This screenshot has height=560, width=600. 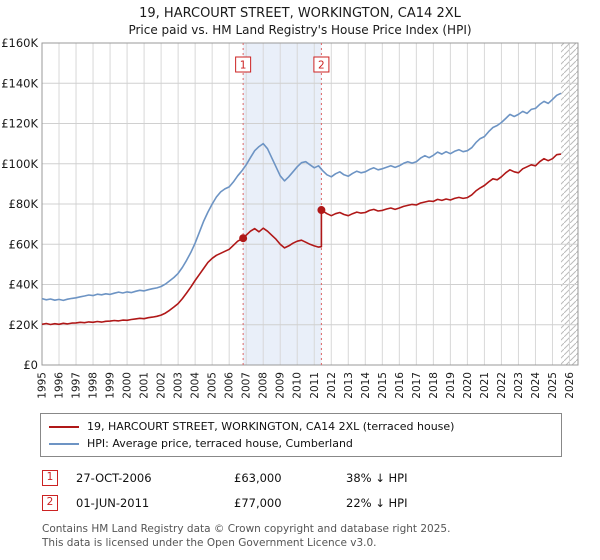 I want to click on sale-2-date: 01-JUN-2011, so click(x=113, y=502).